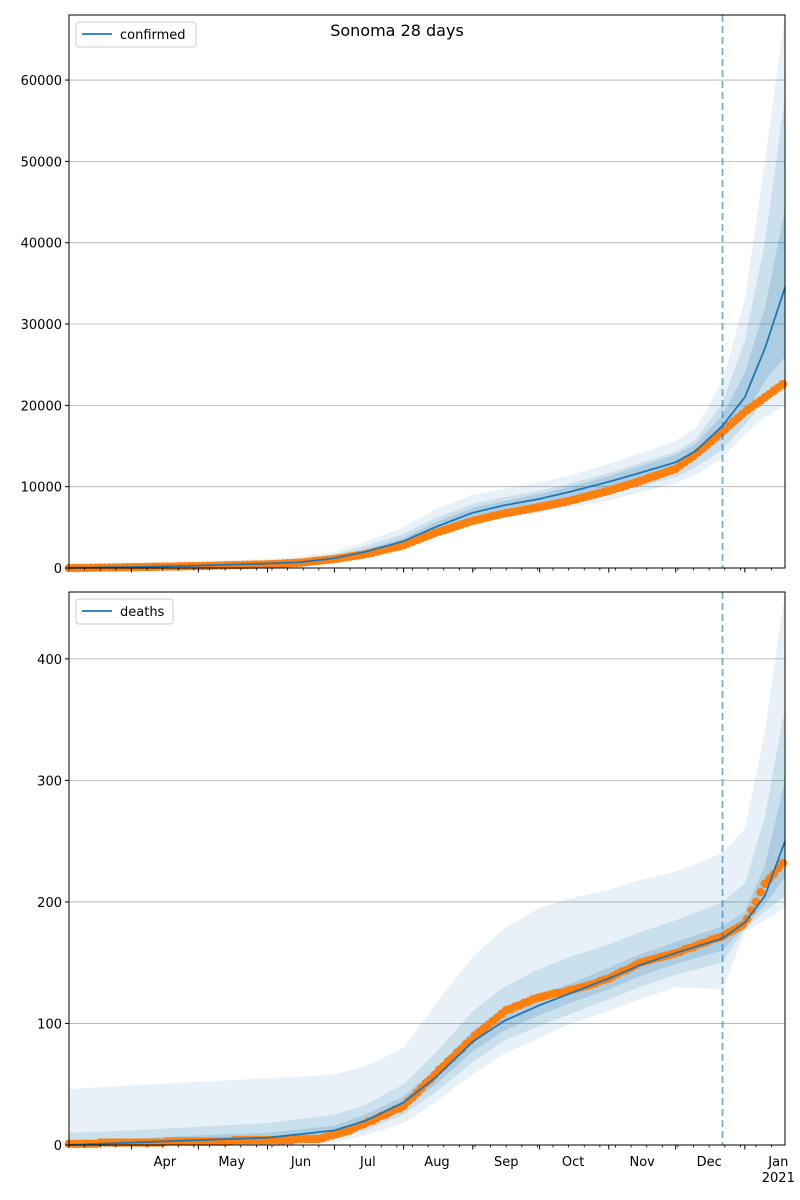  Describe the element at coordinates (49, 660) in the screenshot. I see `y-tick-label: 400` at that location.